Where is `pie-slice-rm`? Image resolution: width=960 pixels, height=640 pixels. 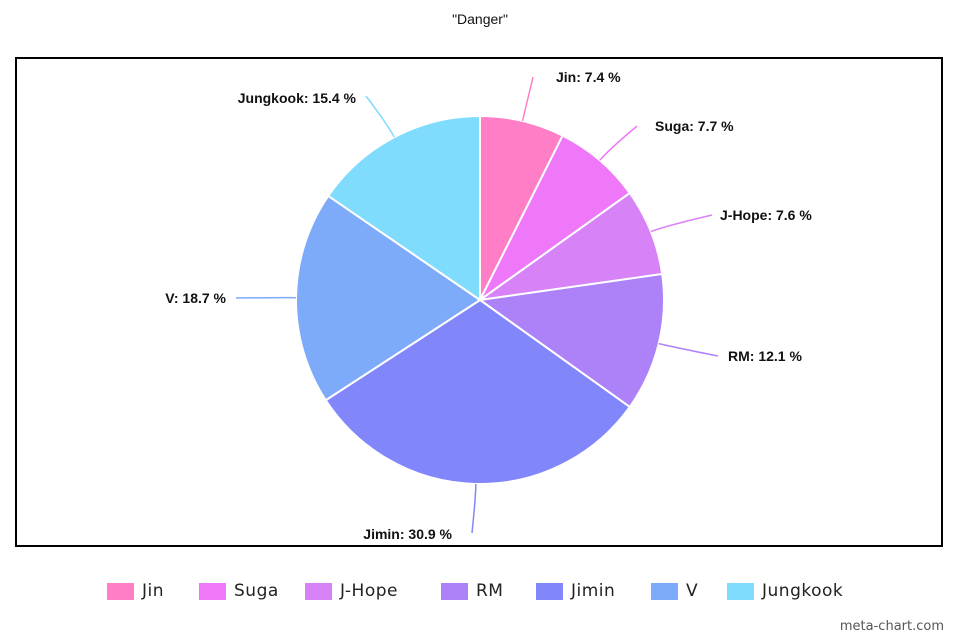
pie-slice-rm is located at coordinates (571, 340).